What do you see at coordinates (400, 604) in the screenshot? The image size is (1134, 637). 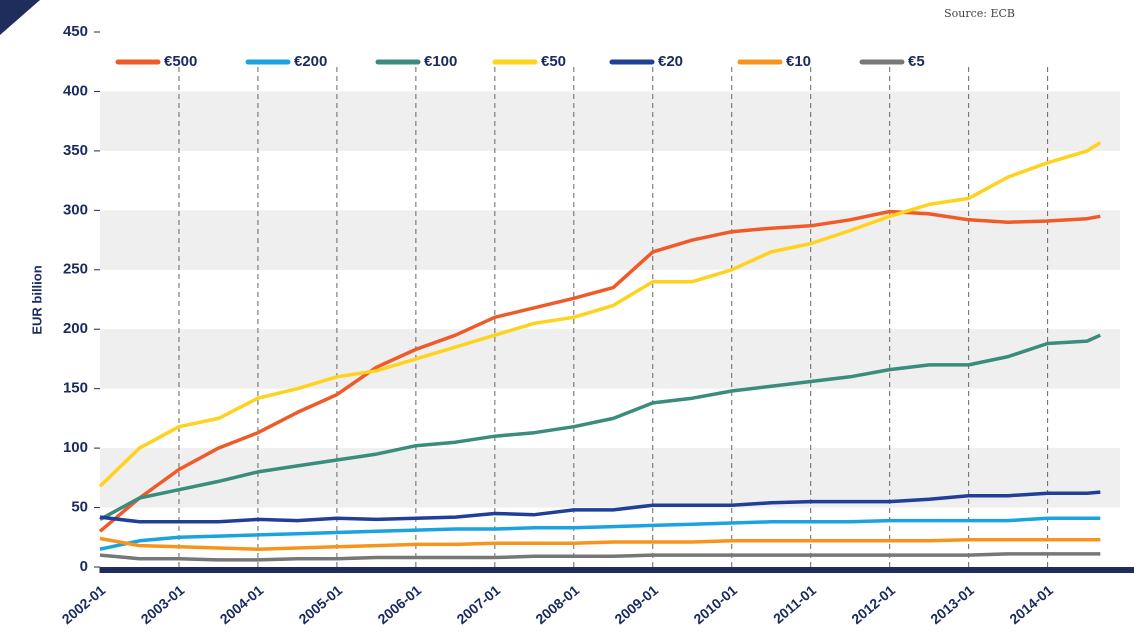 I see `x-tick-label: 2006-01` at bounding box center [400, 604].